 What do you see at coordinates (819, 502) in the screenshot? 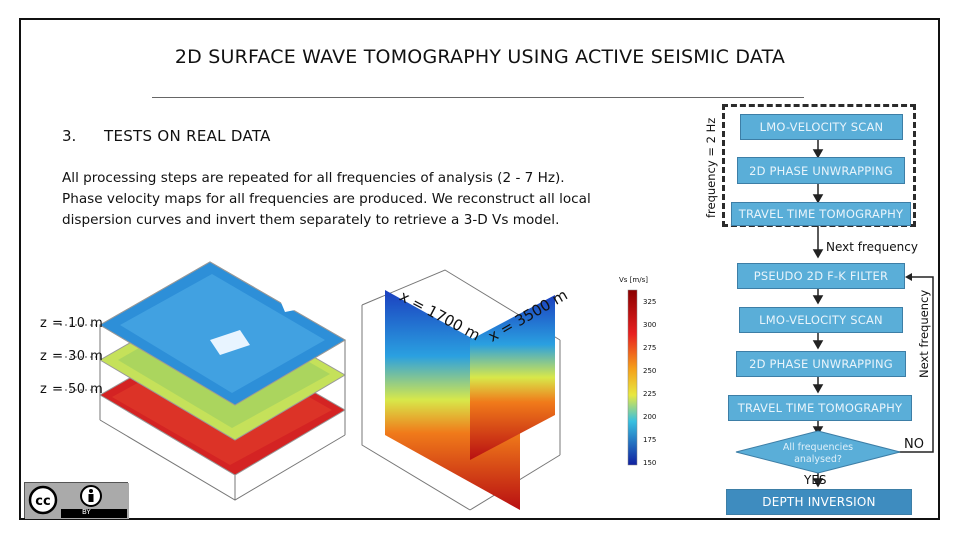
I see `step-depth-inversion: DEPTH INVERSION` at bounding box center [819, 502].